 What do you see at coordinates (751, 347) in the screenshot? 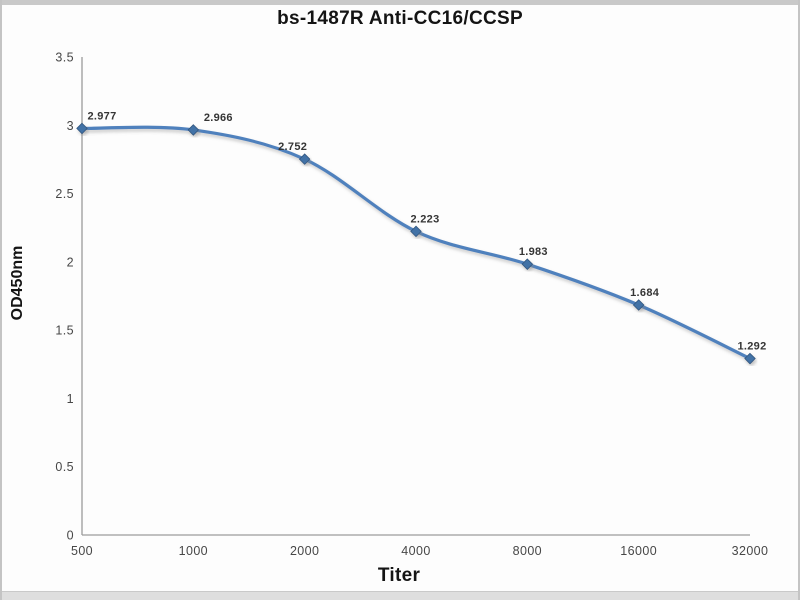
I see `data-point-label: 1.292` at bounding box center [751, 347].